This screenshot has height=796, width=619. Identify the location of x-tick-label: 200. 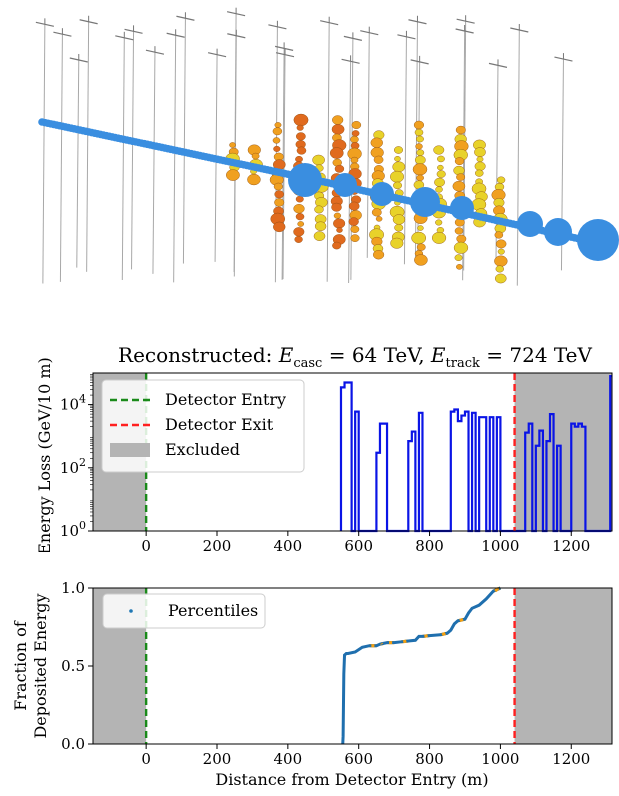
(217, 544).